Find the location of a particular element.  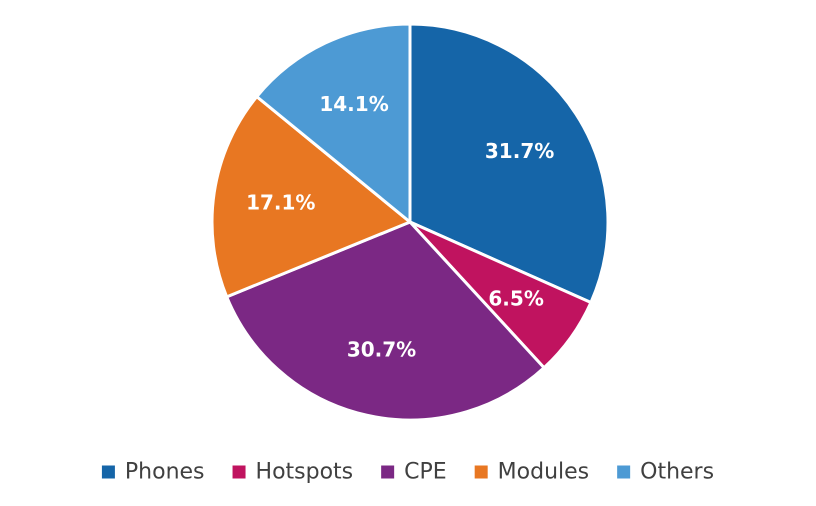

data-label-cpe: 30.7% is located at coordinates (381, 350).